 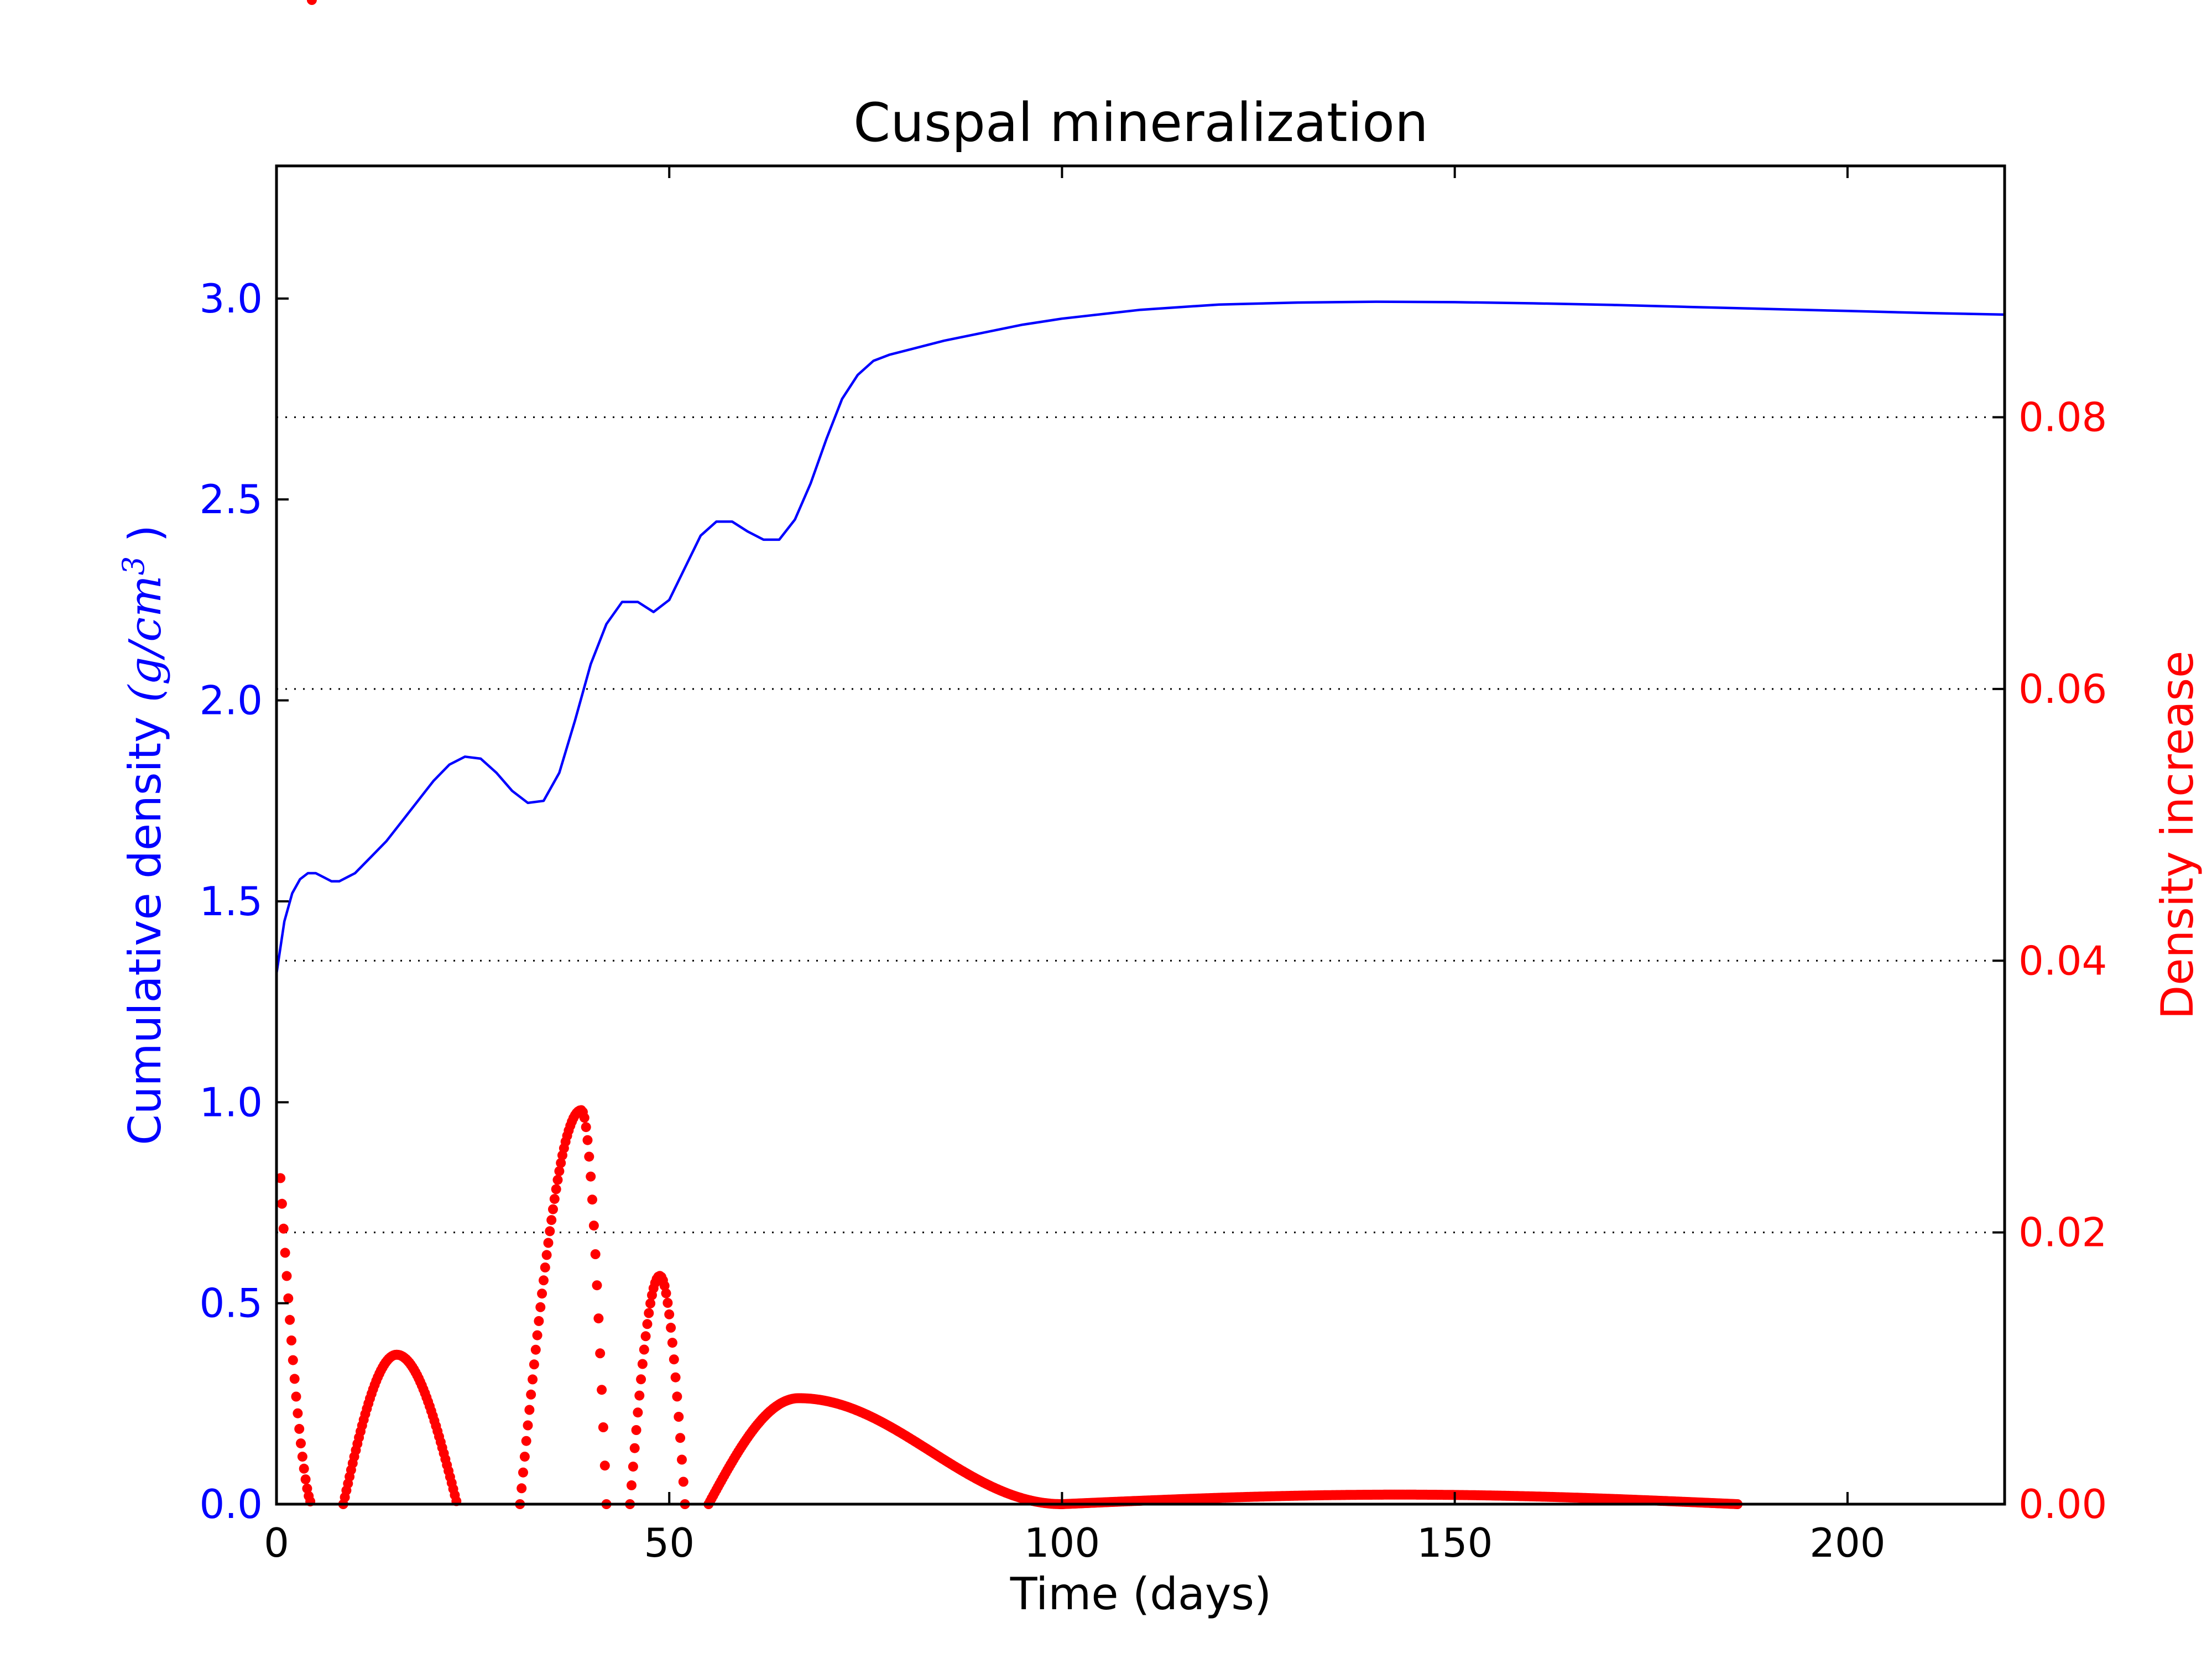 I want to click on y-axis-left: 0.0 0.5 1.0 1.5 2.0 2.5 3.0, so click(x=244, y=901).